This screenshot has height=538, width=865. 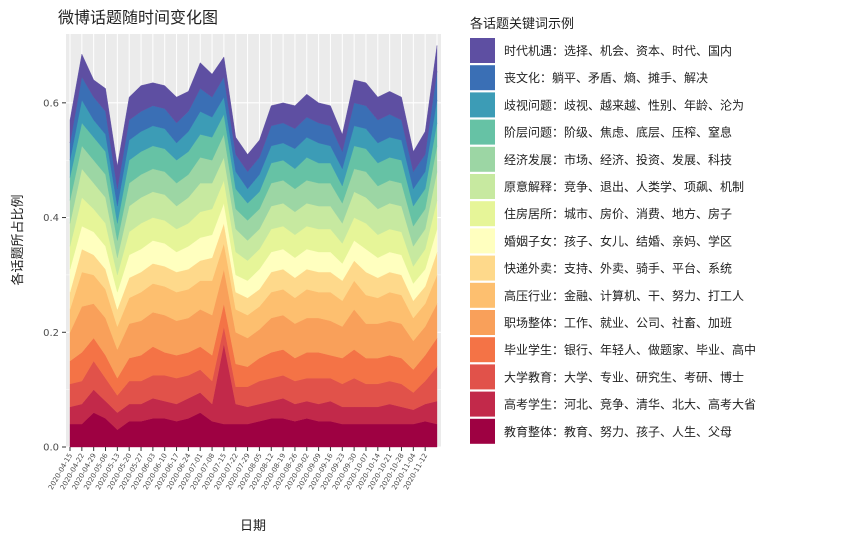 What do you see at coordinates (482, 214) in the screenshot?
I see `legend-key-住房居所` at bounding box center [482, 214].